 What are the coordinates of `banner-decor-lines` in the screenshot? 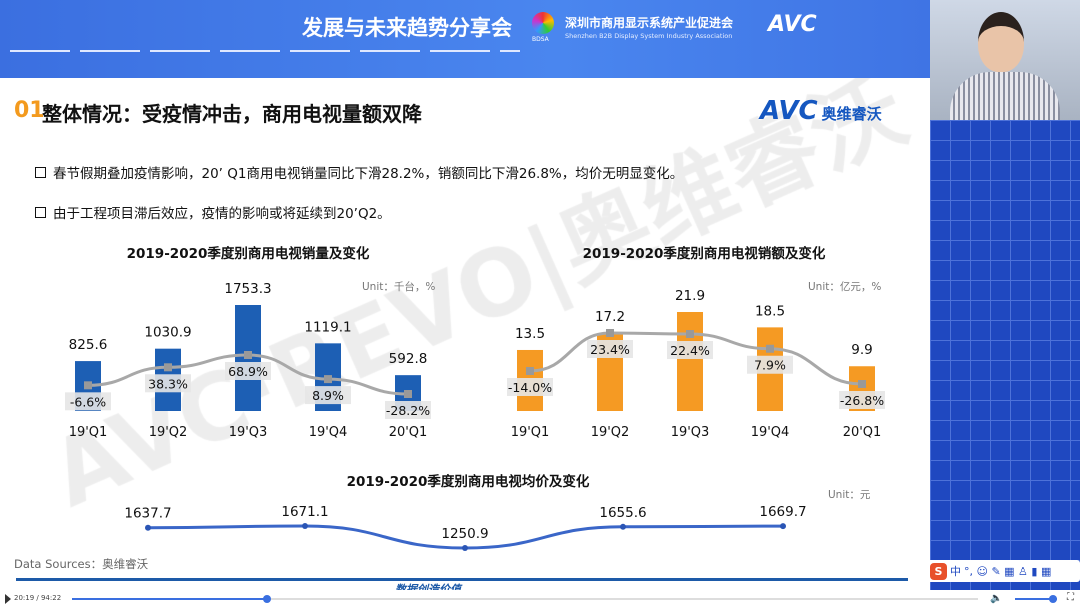 It's located at (265, 51).